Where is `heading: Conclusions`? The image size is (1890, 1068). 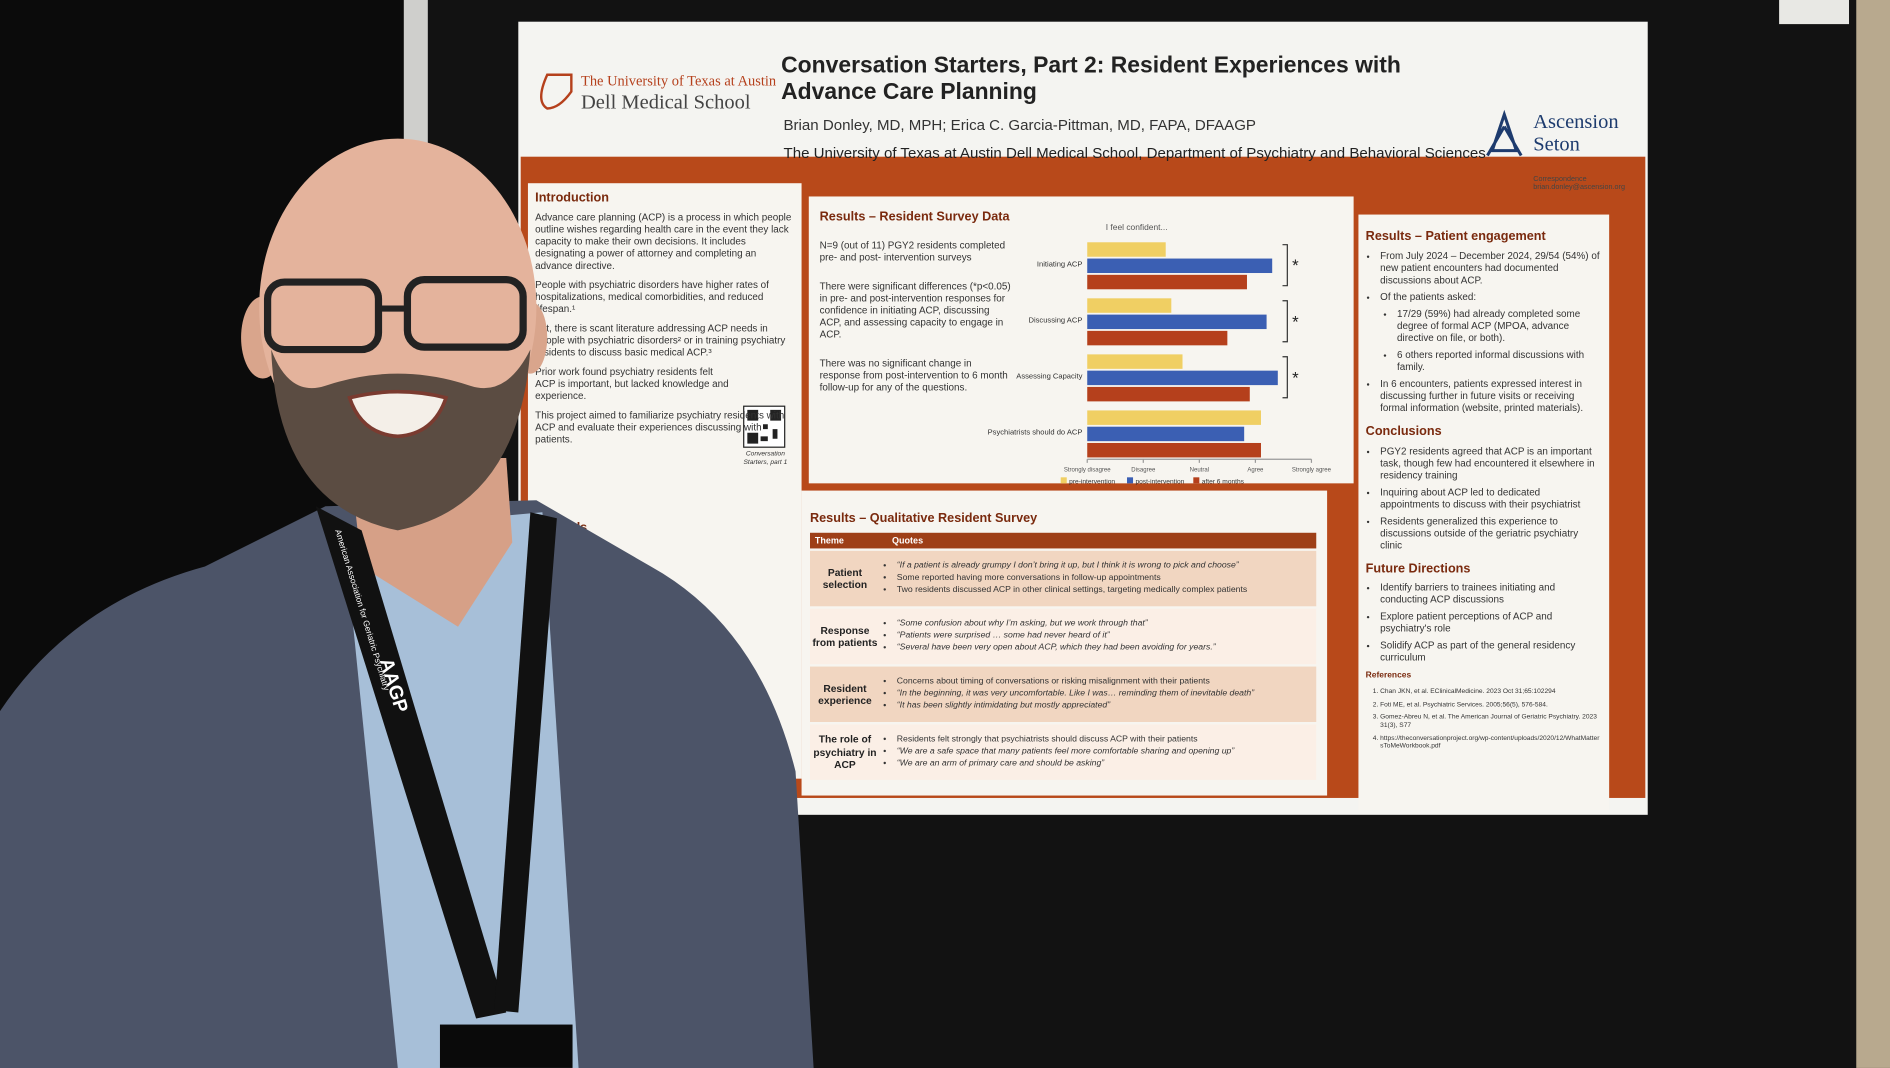 heading: Conclusions is located at coordinates (1403, 431).